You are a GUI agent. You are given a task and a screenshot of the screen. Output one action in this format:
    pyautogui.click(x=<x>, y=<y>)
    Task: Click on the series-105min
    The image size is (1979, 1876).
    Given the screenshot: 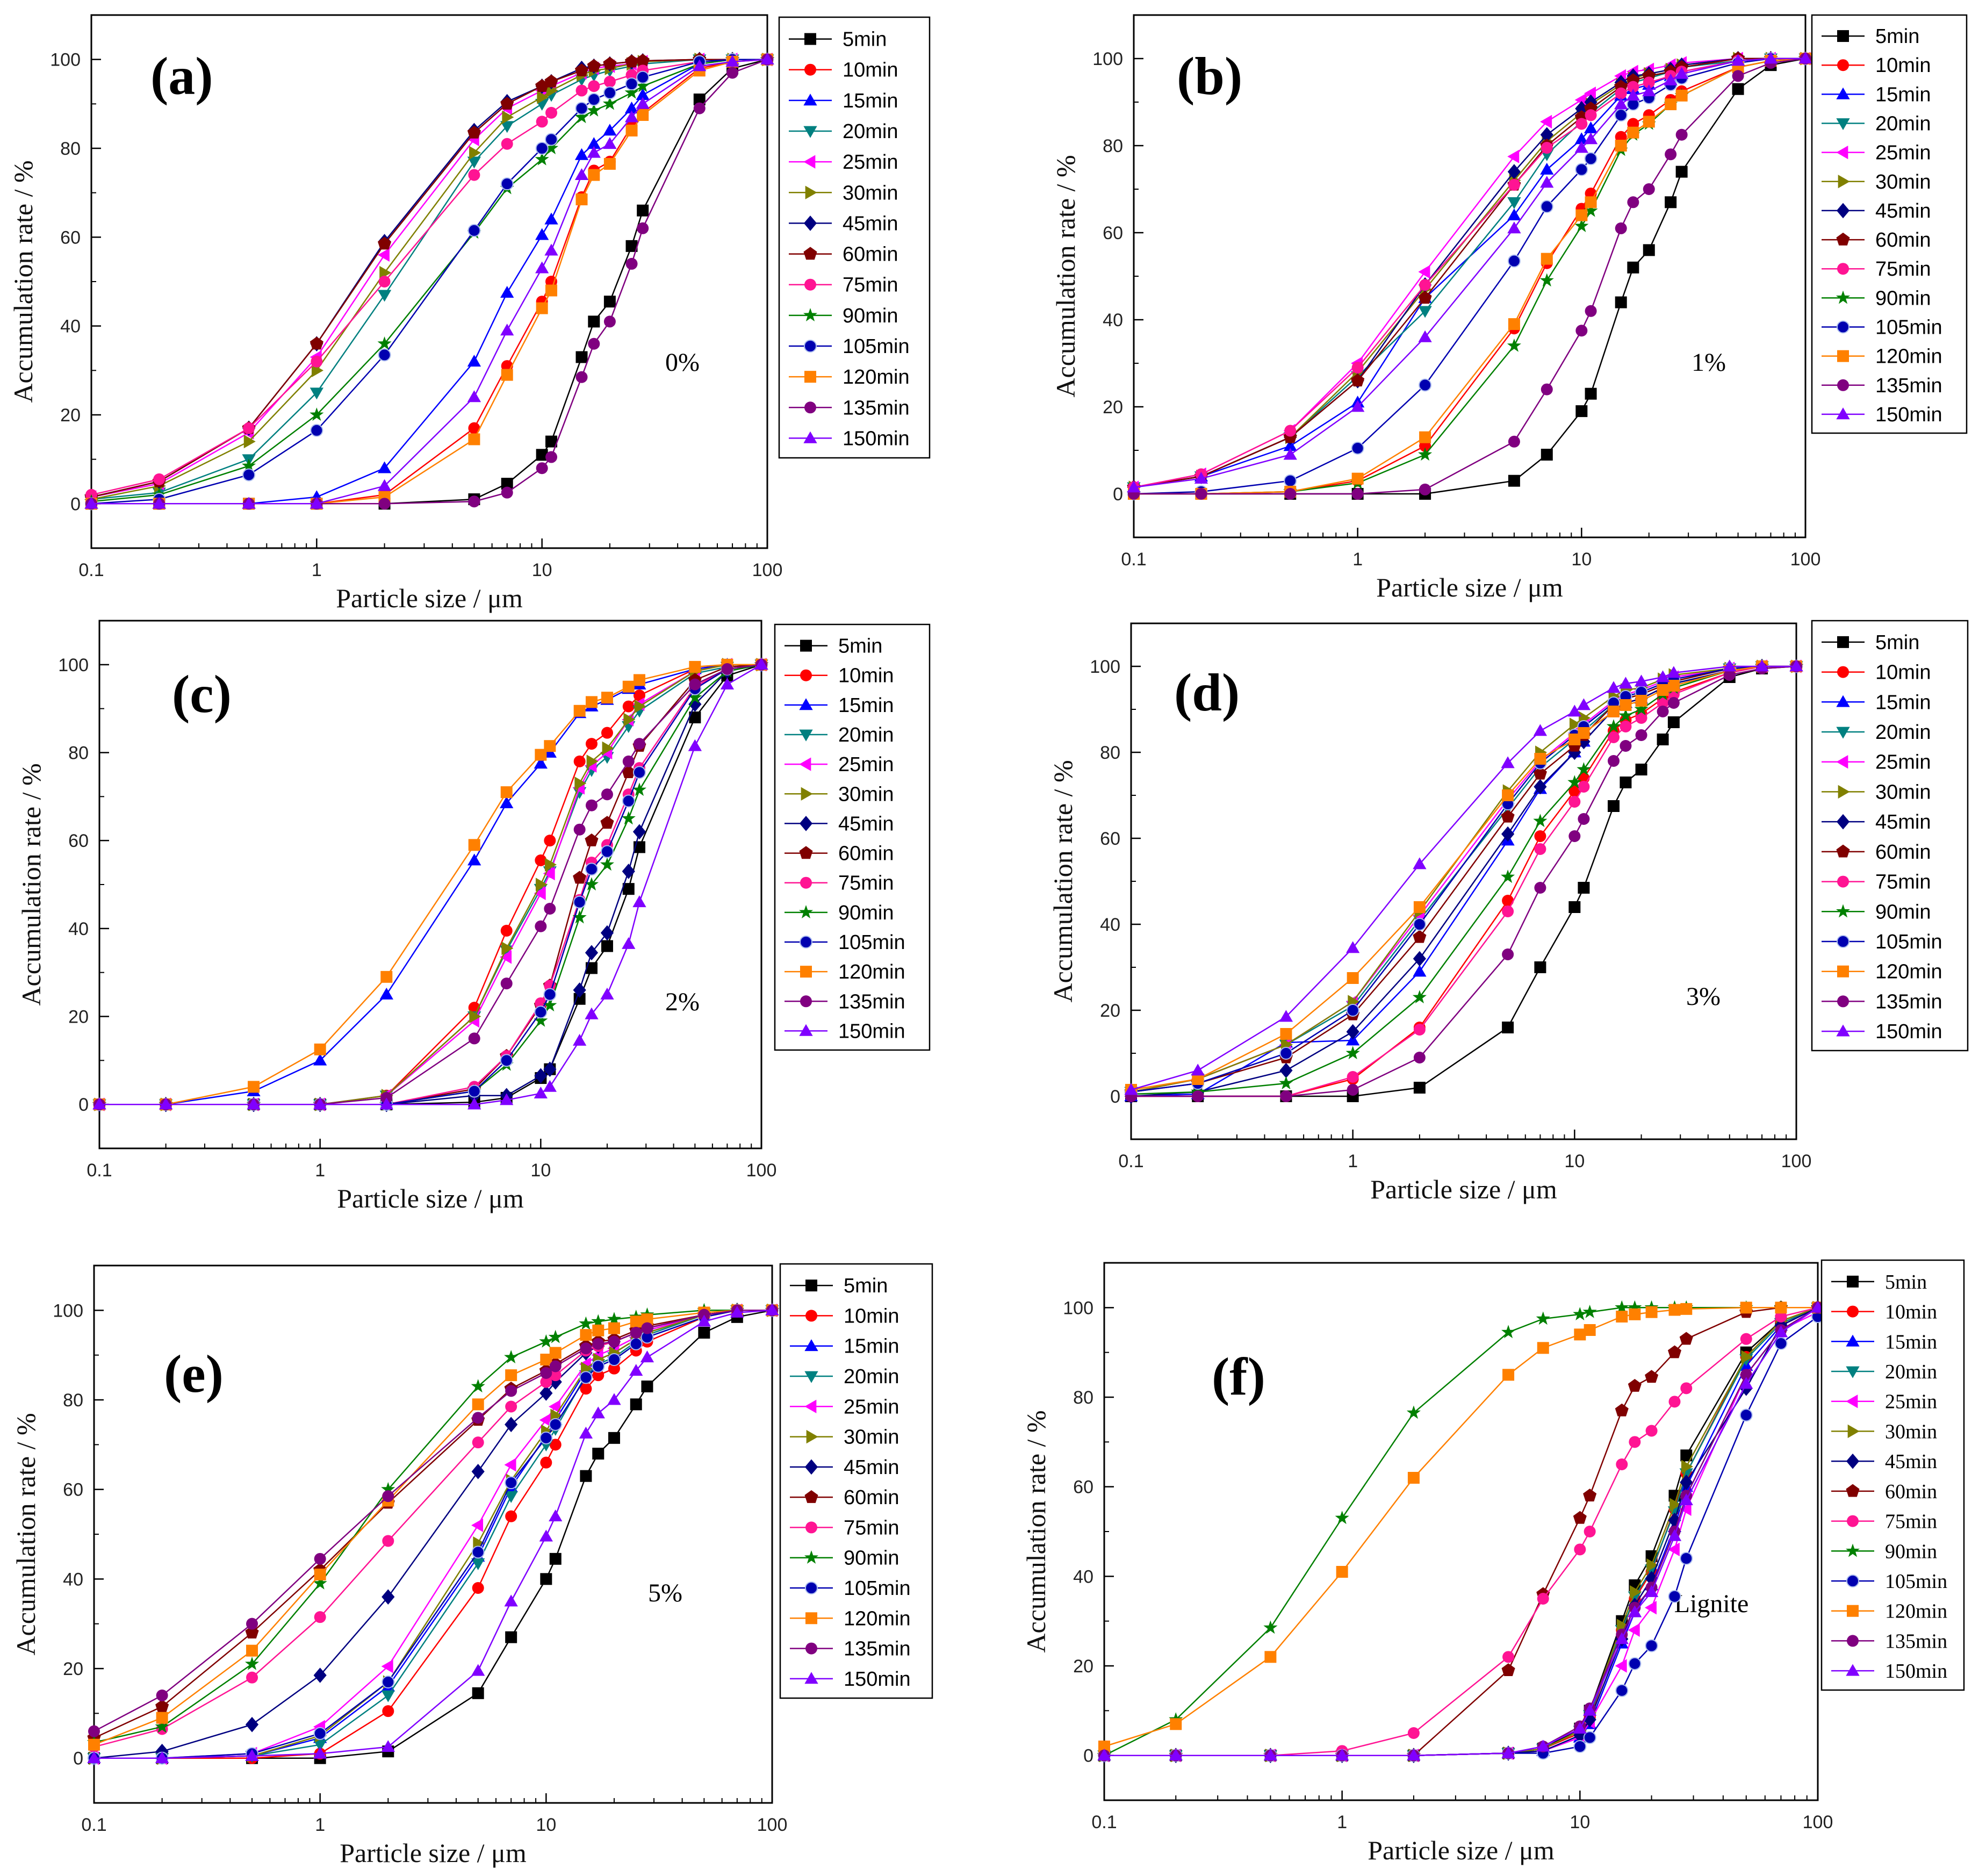 What is the action you would take?
    pyautogui.click(x=1464, y=879)
    